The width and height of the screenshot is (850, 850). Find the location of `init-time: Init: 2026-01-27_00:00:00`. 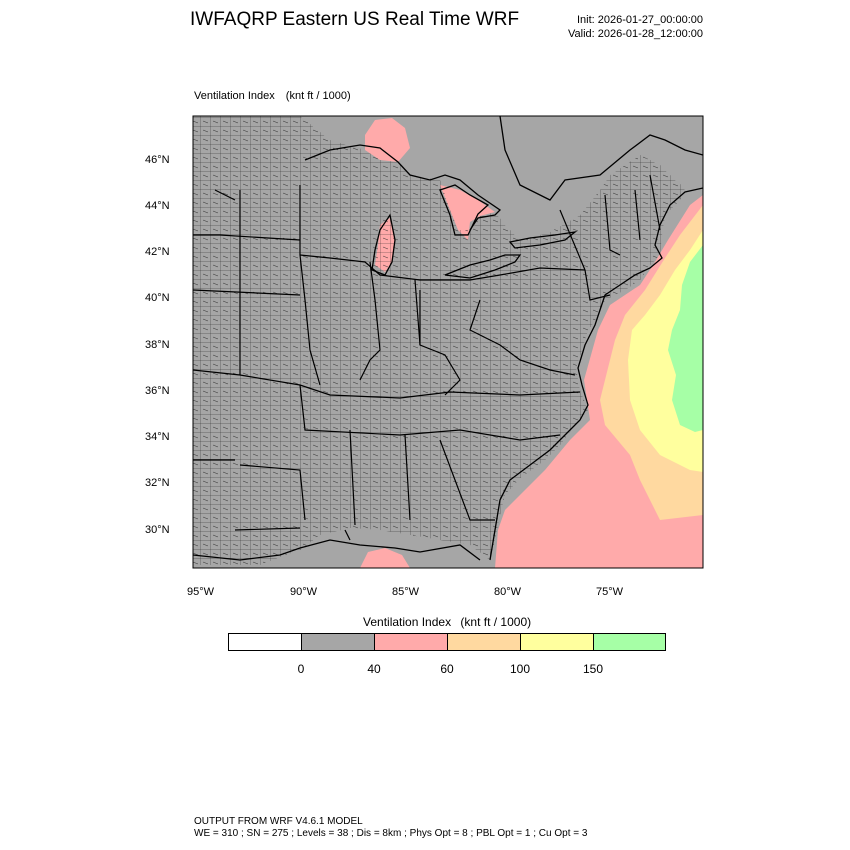

init-time: Init: 2026-01-27_00:00:00 is located at coordinates (640, 20).